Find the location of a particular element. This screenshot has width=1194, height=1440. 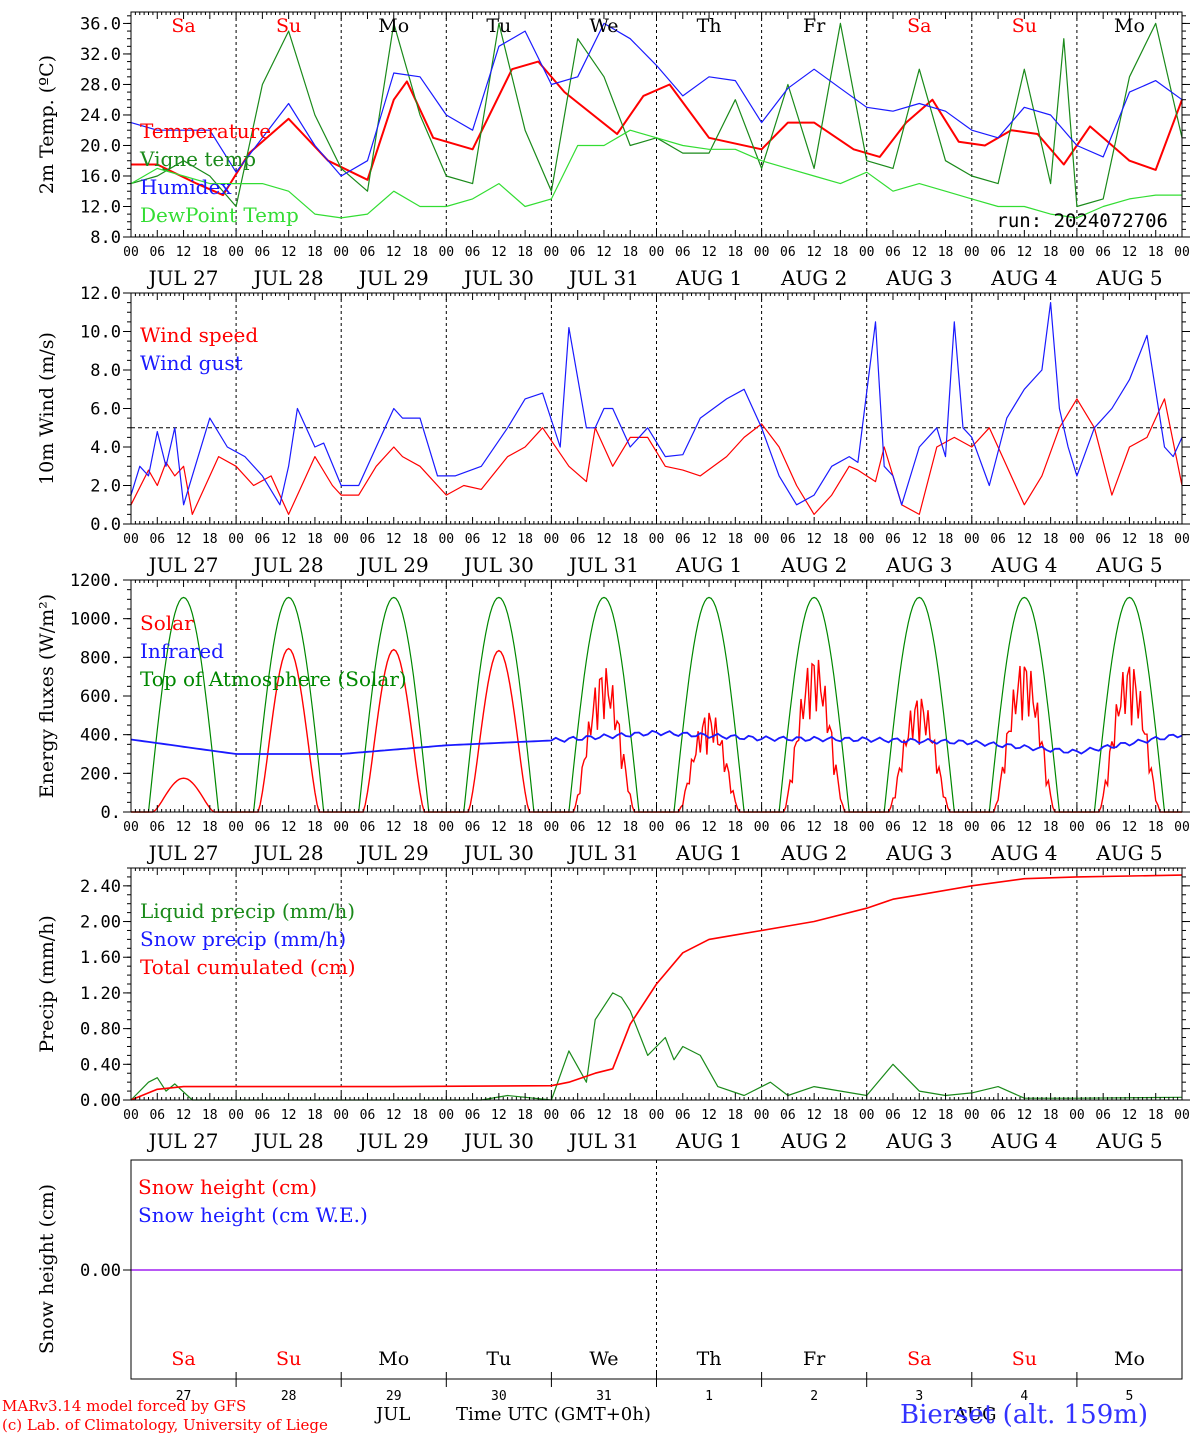

date-label: JUL 29 is located at coordinates (393, 278).